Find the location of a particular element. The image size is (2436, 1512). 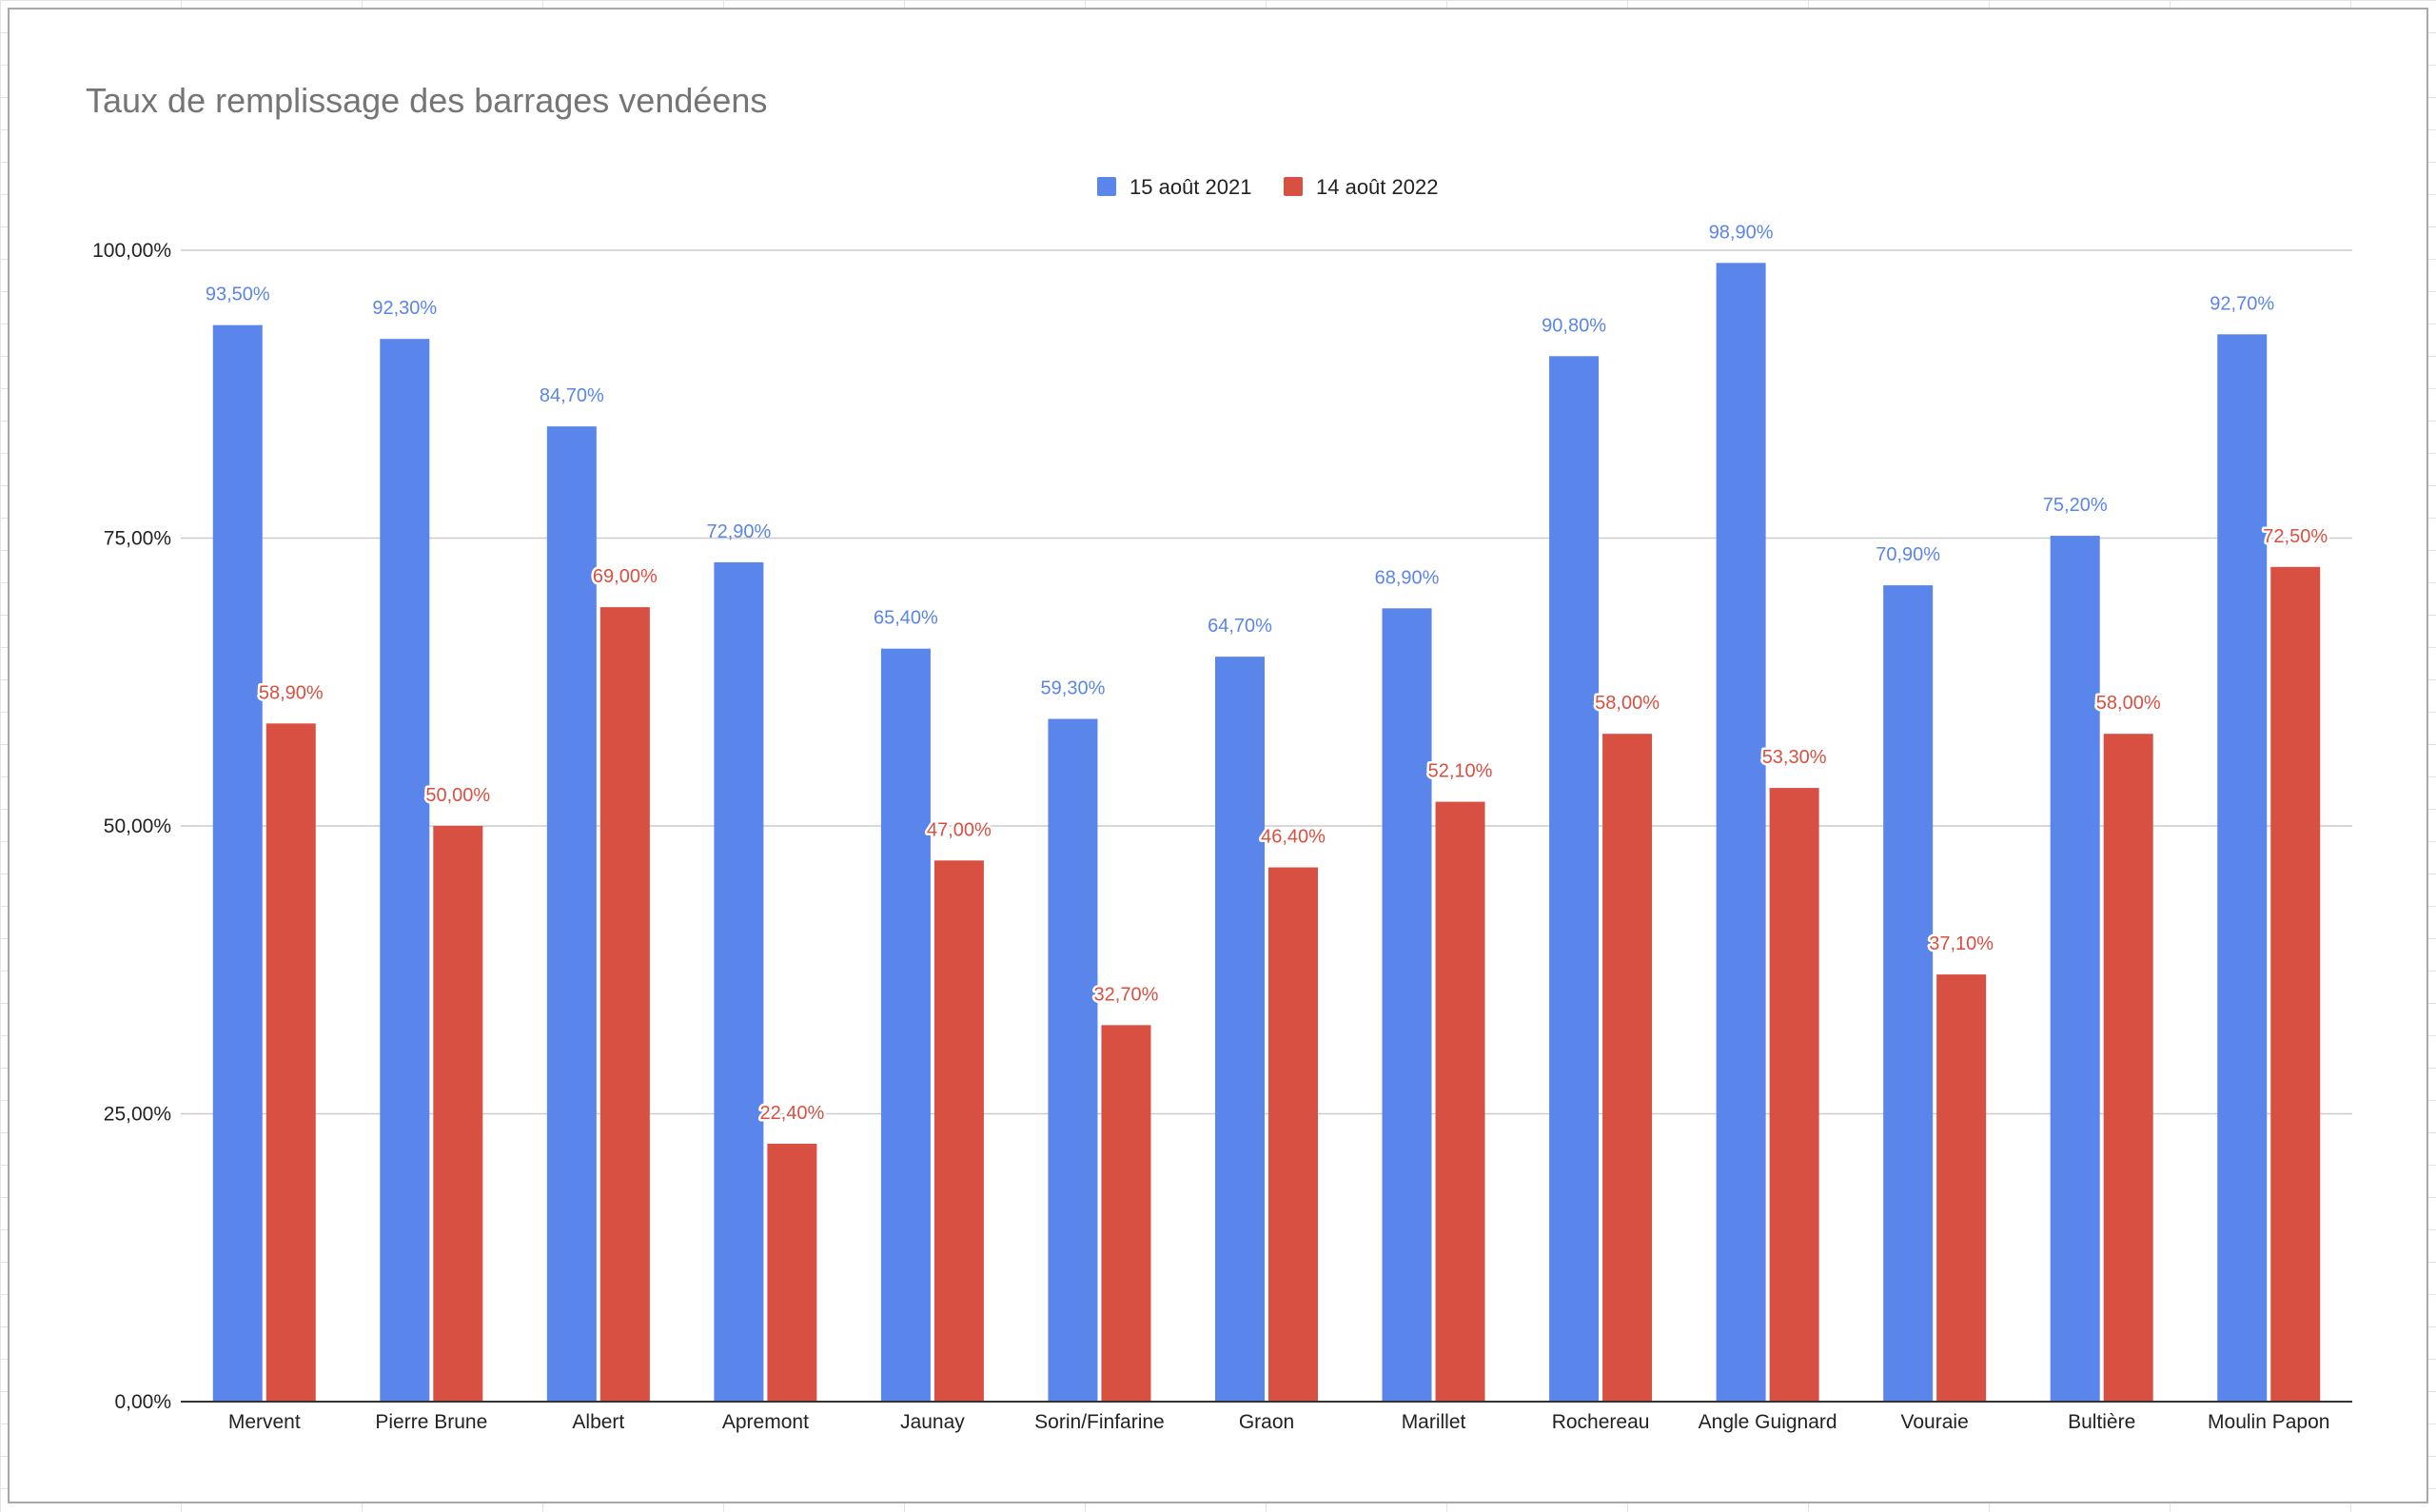

bar-apremont-2021 is located at coordinates (739, 981).